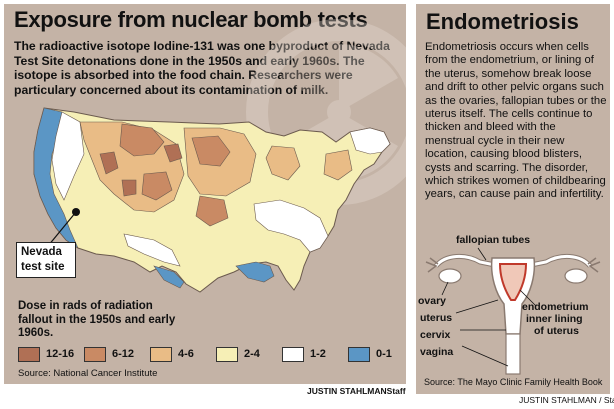 This screenshot has height=409, width=614. Describe the element at coordinates (436, 318) in the screenshot. I see `label-uterus: uterus` at that location.